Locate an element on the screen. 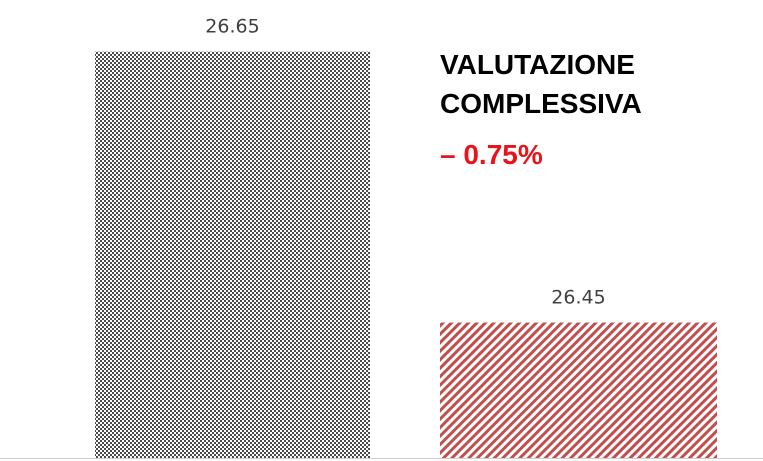  annotation: VALUTAZIONE is located at coordinates (537, 64).